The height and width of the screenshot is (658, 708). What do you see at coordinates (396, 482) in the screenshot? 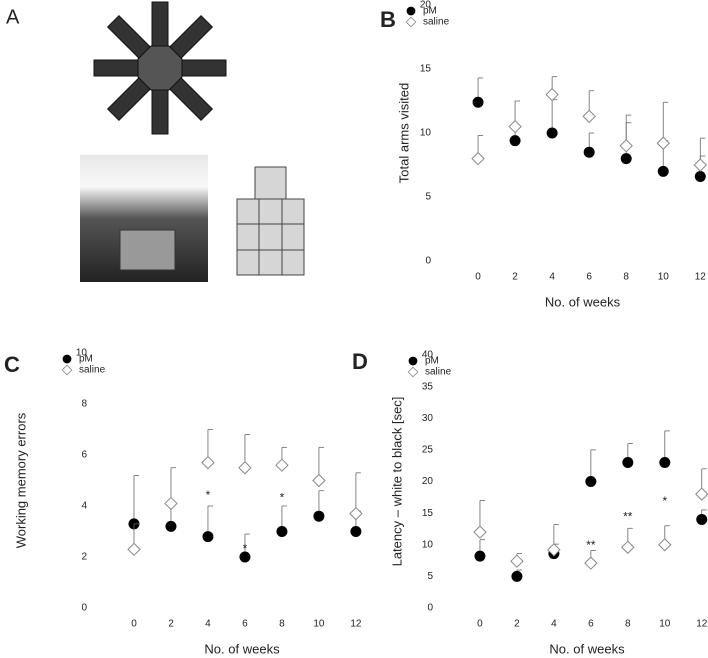
I see `y-axis-title: Latency – white to black [sec]` at bounding box center [396, 482].